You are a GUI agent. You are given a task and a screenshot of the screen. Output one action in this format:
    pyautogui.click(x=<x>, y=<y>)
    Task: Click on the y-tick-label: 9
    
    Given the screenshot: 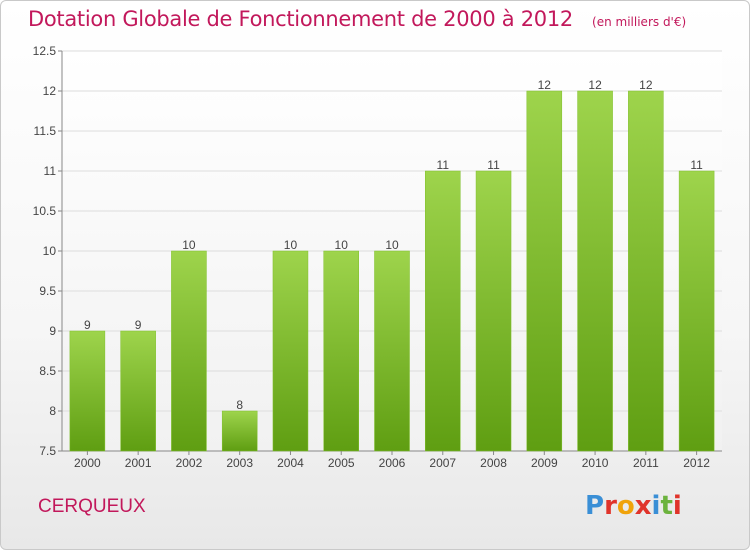 What is the action you would take?
    pyautogui.click(x=52, y=331)
    